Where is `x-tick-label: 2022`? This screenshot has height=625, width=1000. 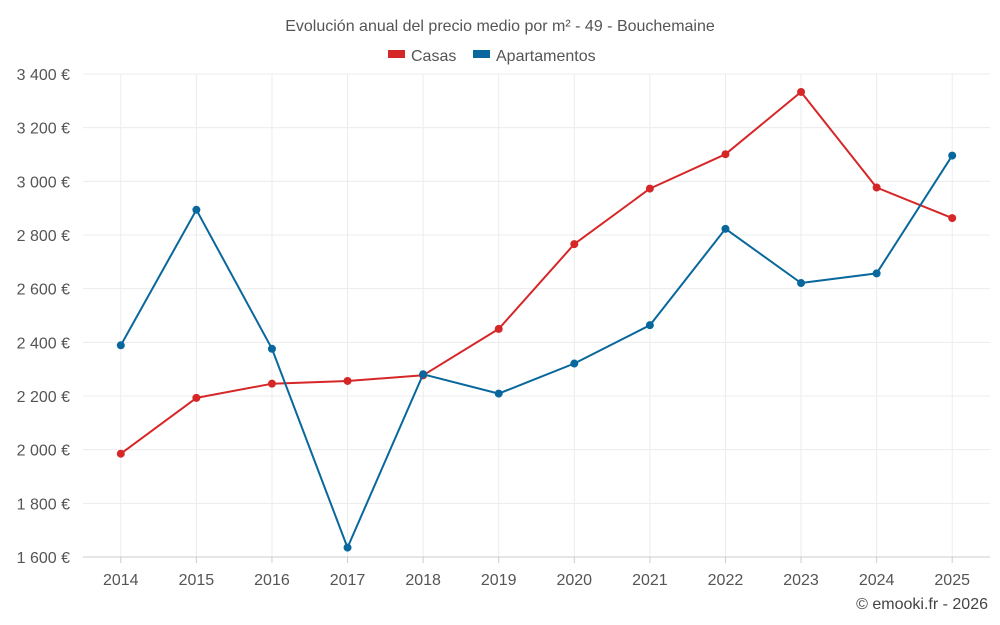 x-tick-label: 2022 is located at coordinates (726, 580).